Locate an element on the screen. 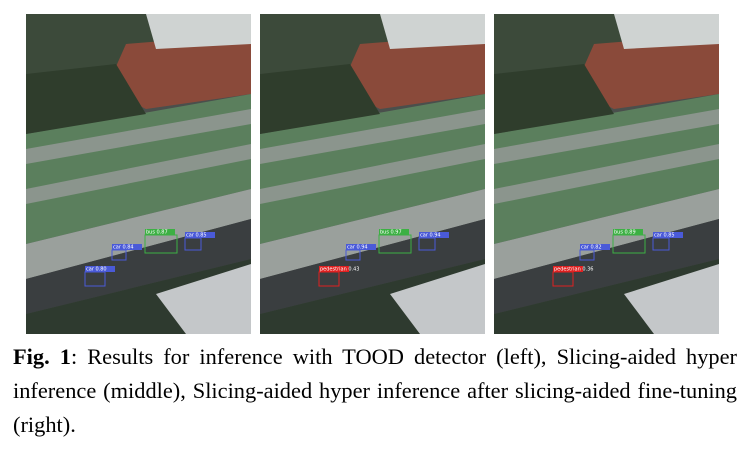  detection-label: bus 0.87 is located at coordinates (157, 233).